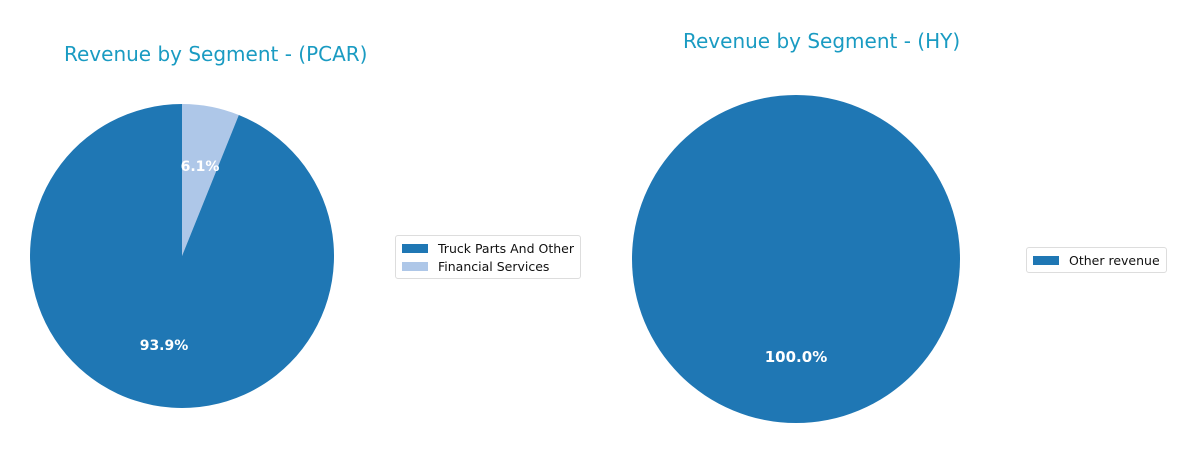  I want to click on label-truck-parts: 93.9%, so click(164, 346).